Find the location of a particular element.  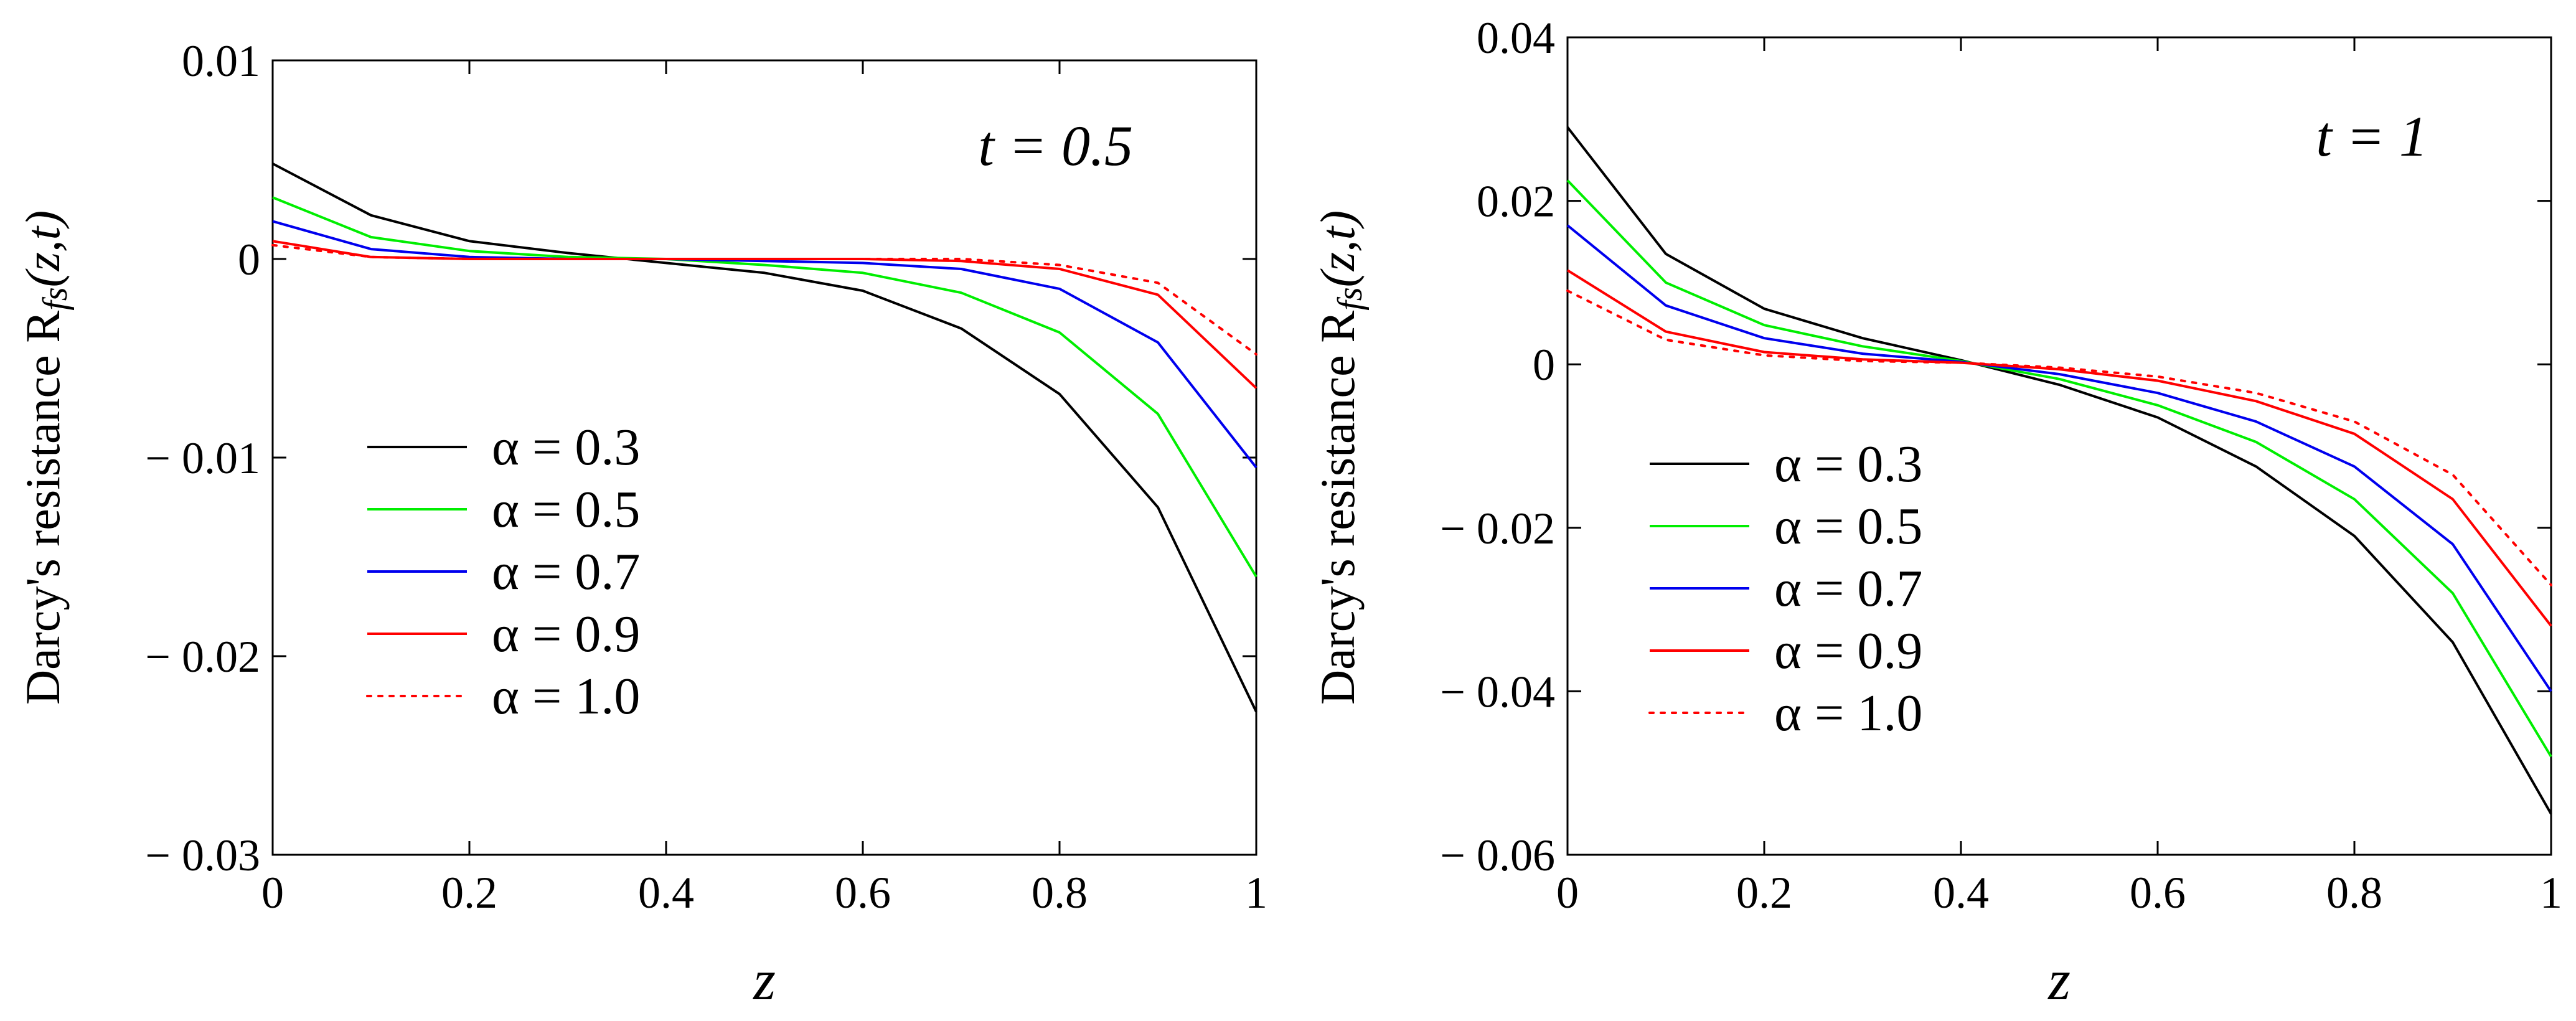

y-tick-label: 0.01 is located at coordinates (221, 61).